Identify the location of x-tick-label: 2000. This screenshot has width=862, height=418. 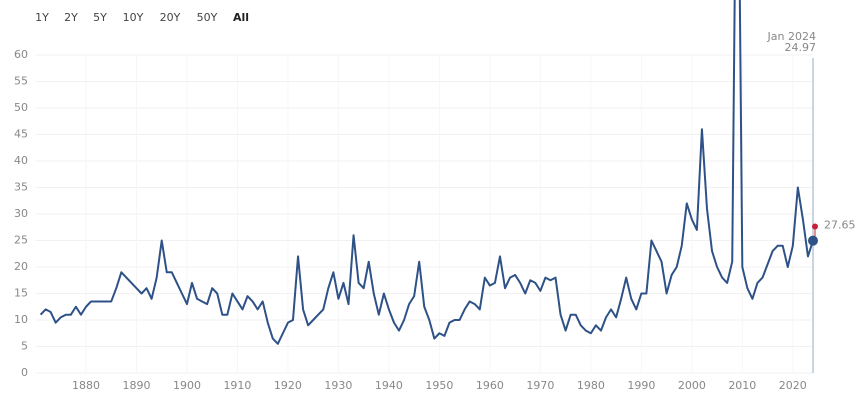
(692, 385).